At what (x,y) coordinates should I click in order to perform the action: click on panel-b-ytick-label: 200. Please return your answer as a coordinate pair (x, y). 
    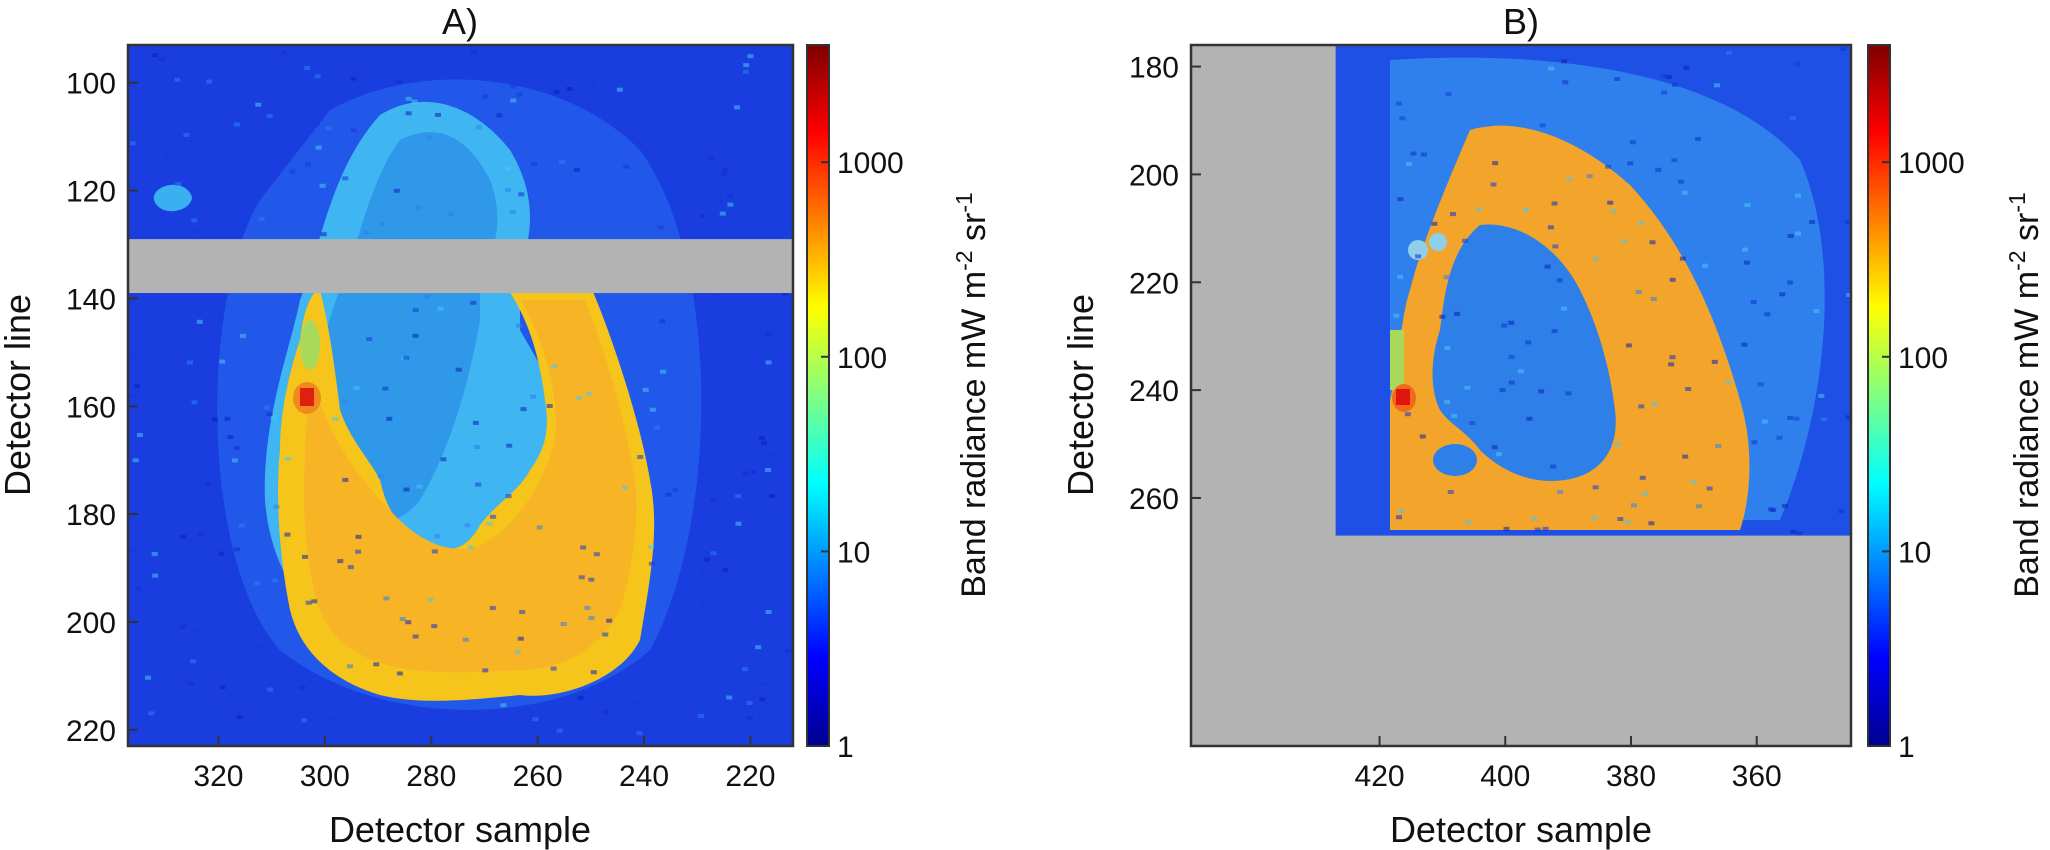
    Looking at the image, I should click on (1154, 175).